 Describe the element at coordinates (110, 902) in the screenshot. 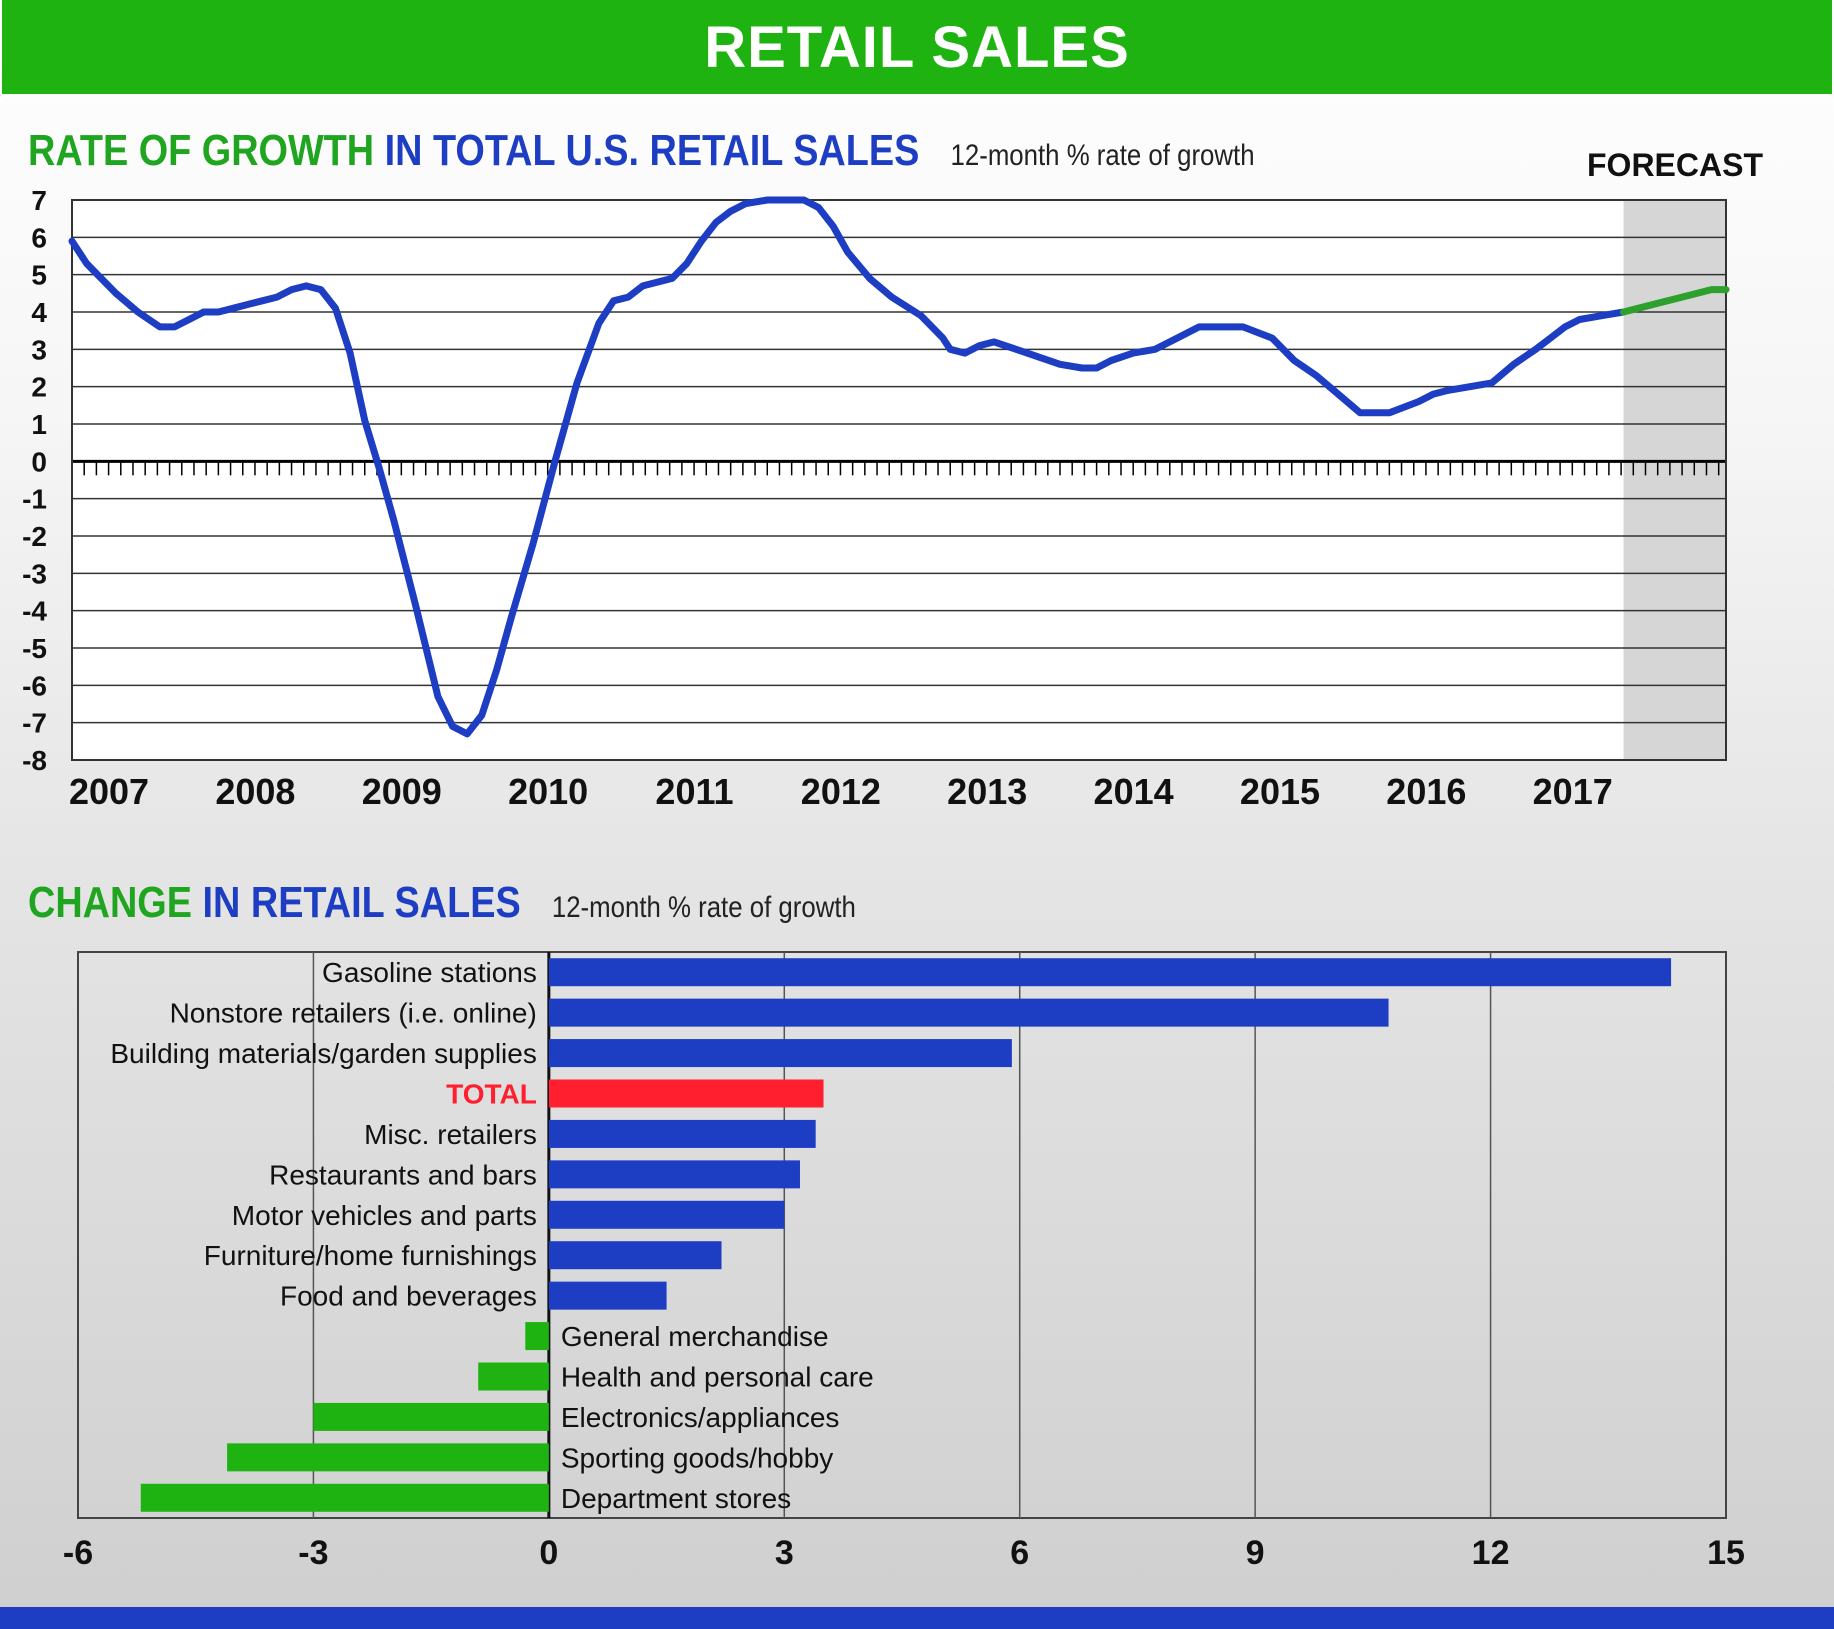

I see `bar-title-green: CHANGE` at that location.